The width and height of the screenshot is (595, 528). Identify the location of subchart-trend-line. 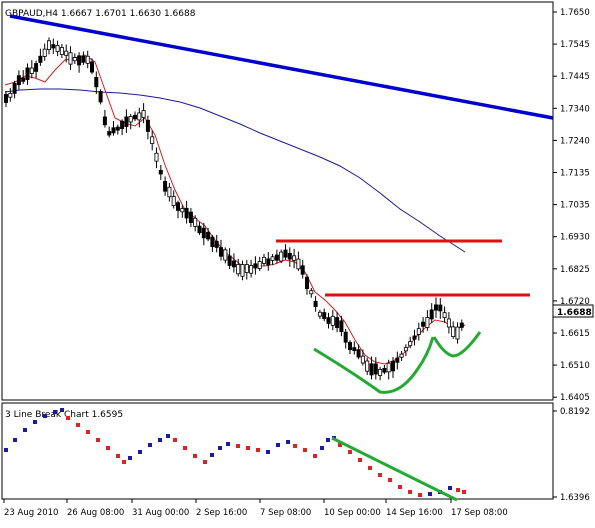
(394, 469).